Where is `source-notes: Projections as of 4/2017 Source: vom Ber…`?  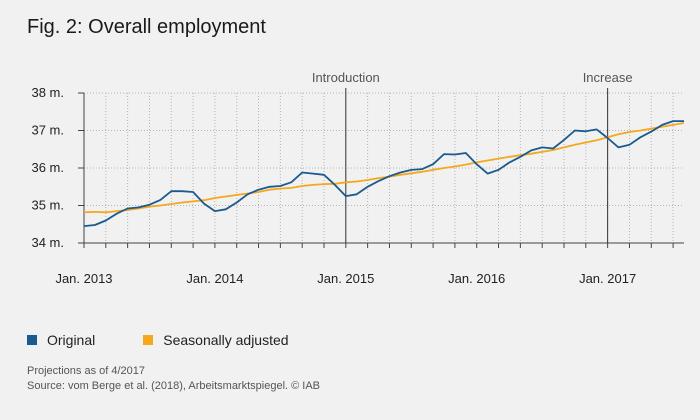 source-notes: Projections as of 4/2017 Source: vom Ber… is located at coordinates (173, 379).